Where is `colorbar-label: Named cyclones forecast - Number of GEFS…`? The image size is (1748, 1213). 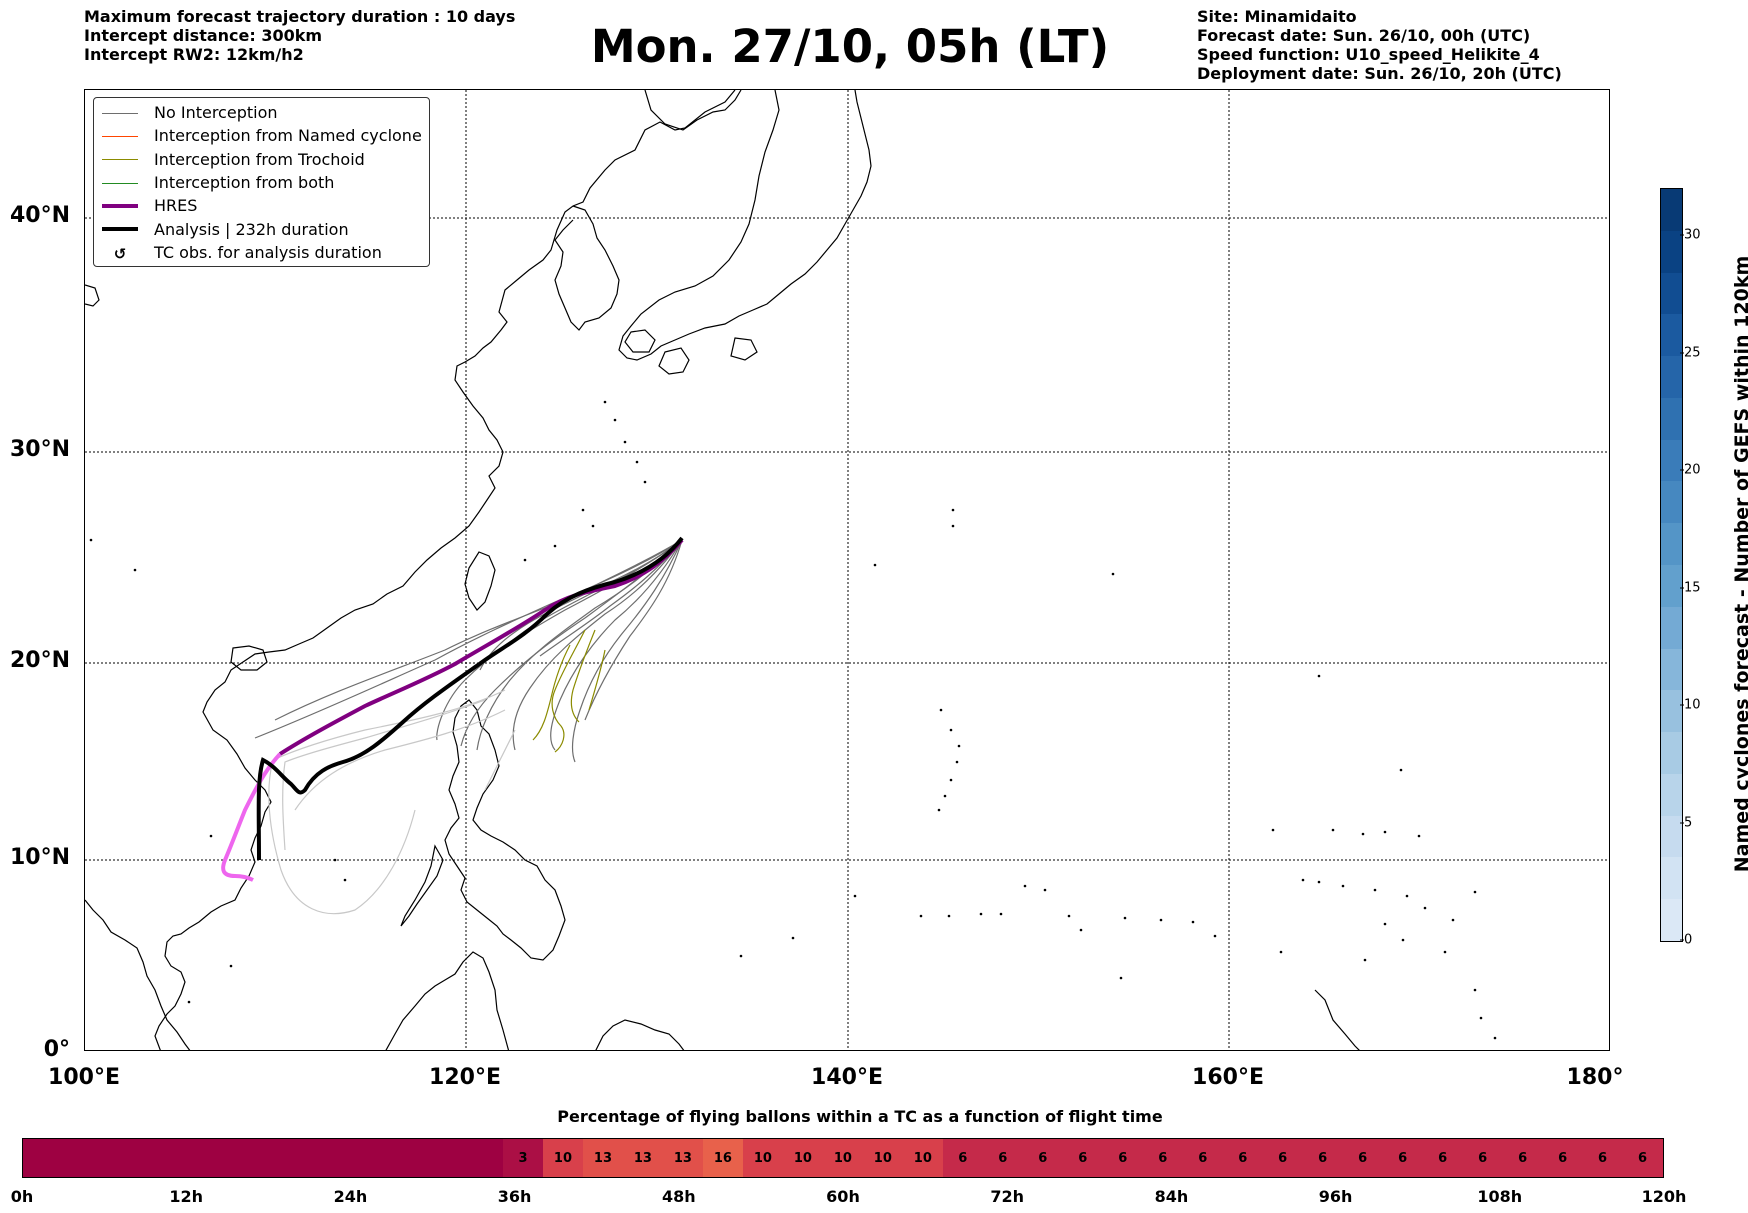 colorbar-label: Named cyclones forecast - Number of GEFS… is located at coordinates (1739, 564).